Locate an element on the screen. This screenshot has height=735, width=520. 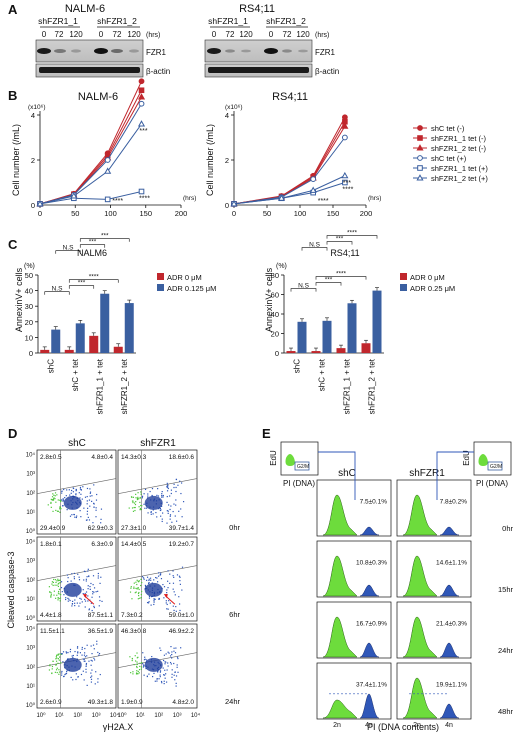
x-tick-label: 150 is located at coordinates (145, 213).